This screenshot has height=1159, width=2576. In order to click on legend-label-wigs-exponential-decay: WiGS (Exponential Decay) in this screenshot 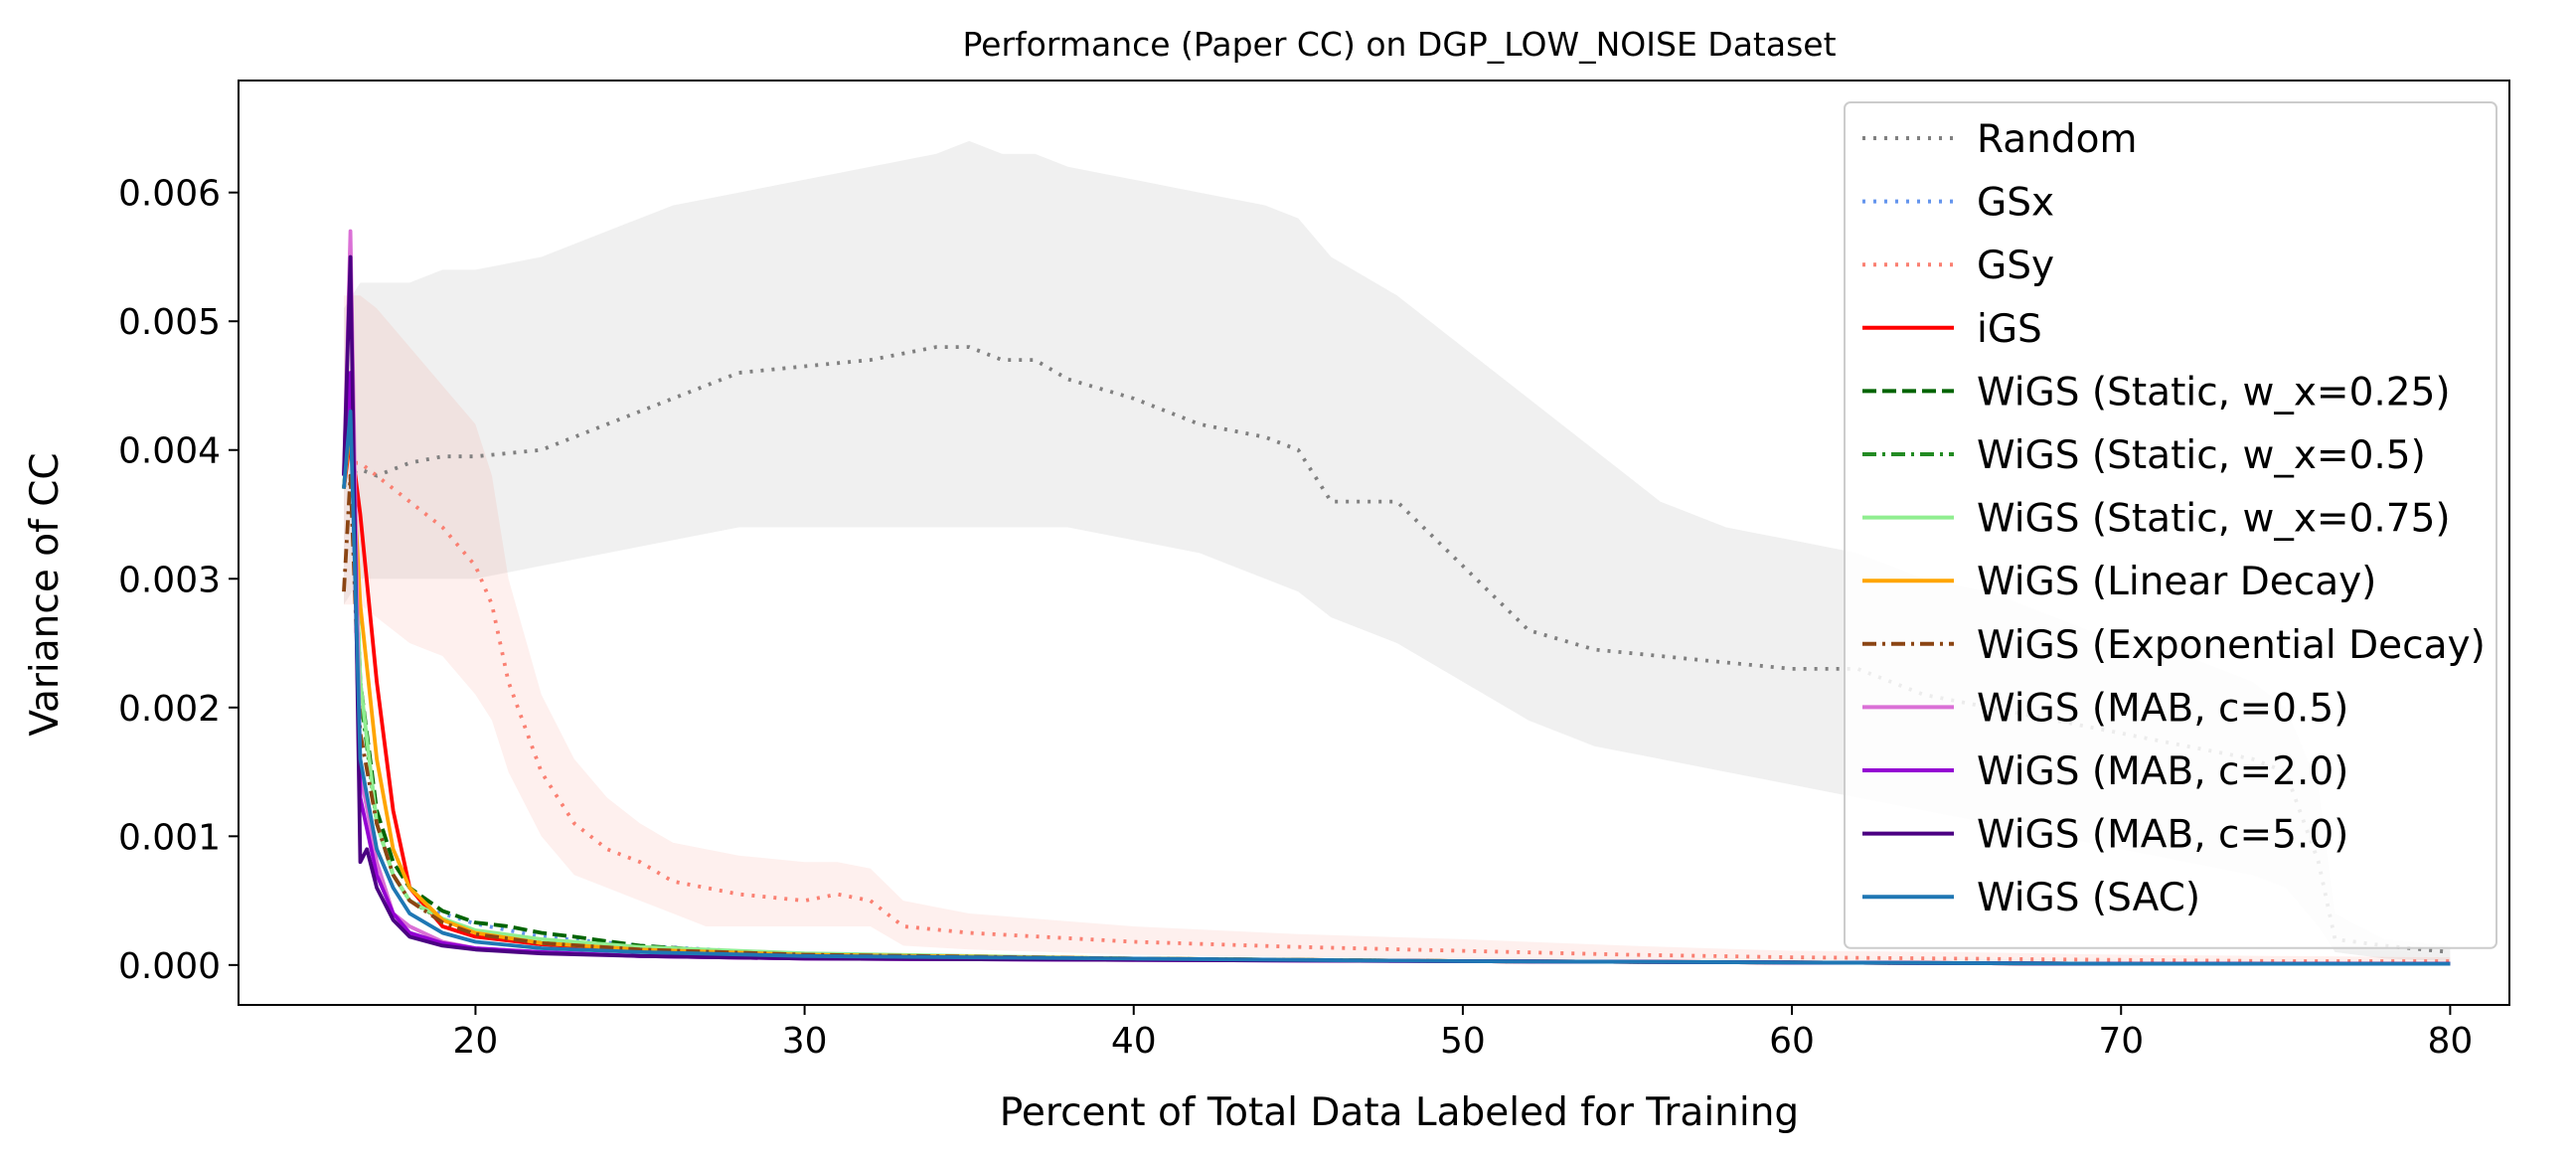, I will do `click(2231, 645)`.